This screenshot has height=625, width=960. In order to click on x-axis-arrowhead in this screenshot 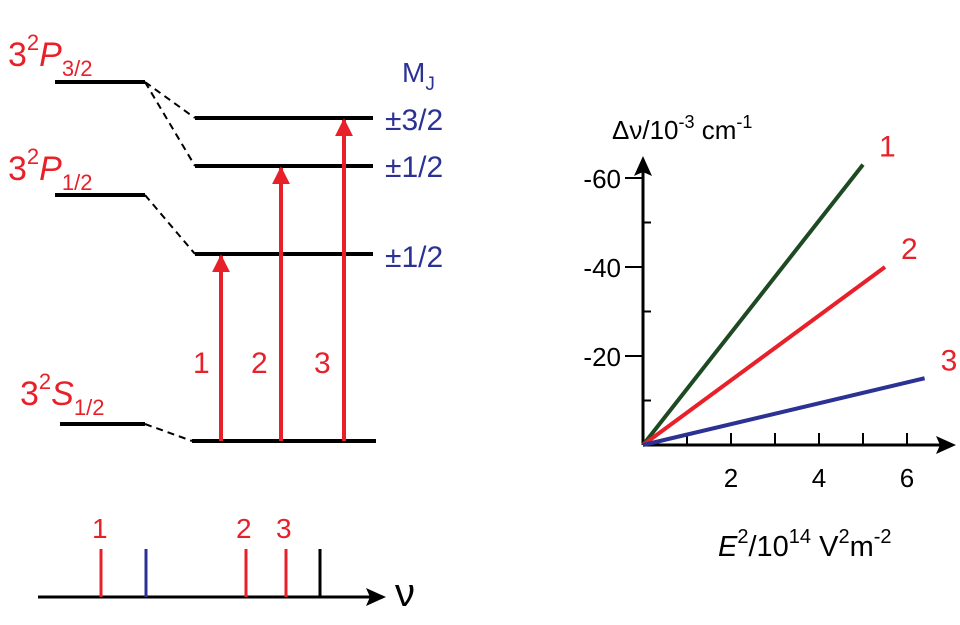, I will do `click(946, 445)`.